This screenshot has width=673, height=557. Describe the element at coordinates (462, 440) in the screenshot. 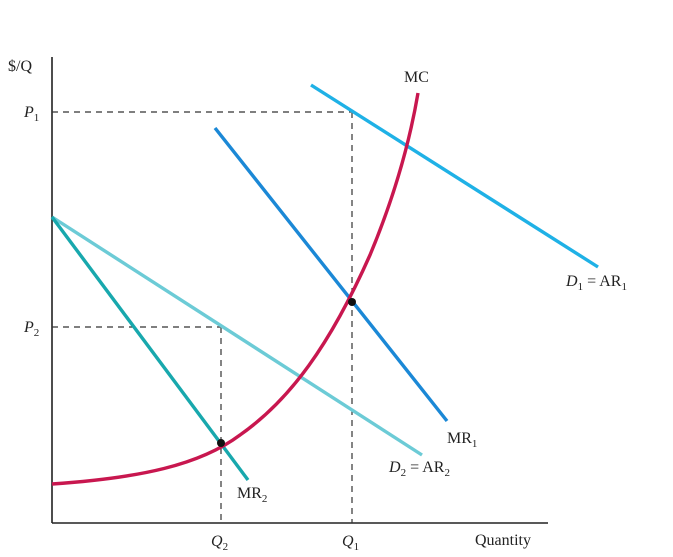

I see `mr1-label: MR1` at that location.